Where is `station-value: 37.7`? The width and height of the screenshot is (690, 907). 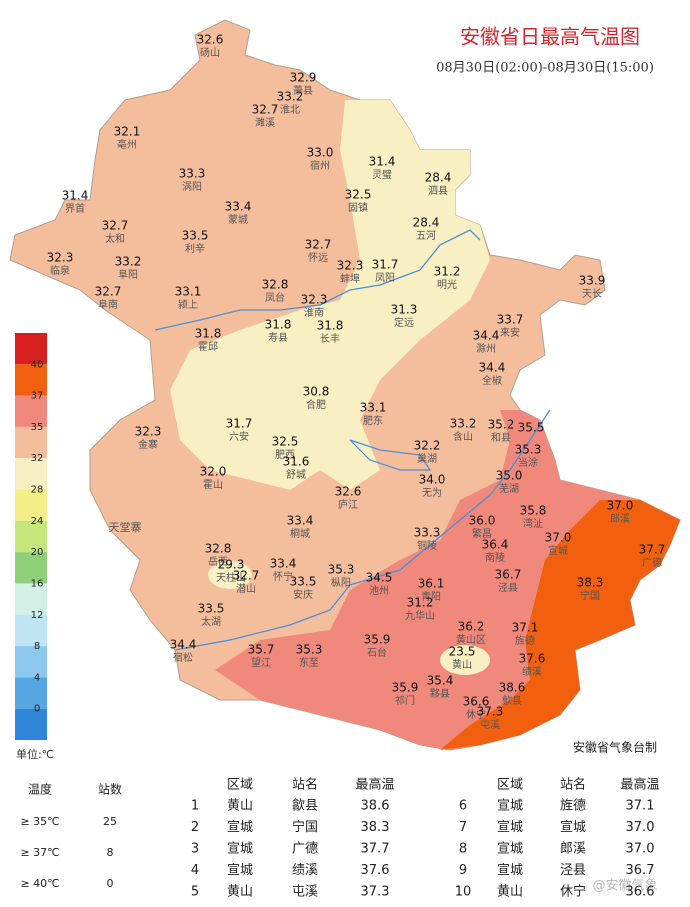
station-value: 37.7 is located at coordinates (652, 550).